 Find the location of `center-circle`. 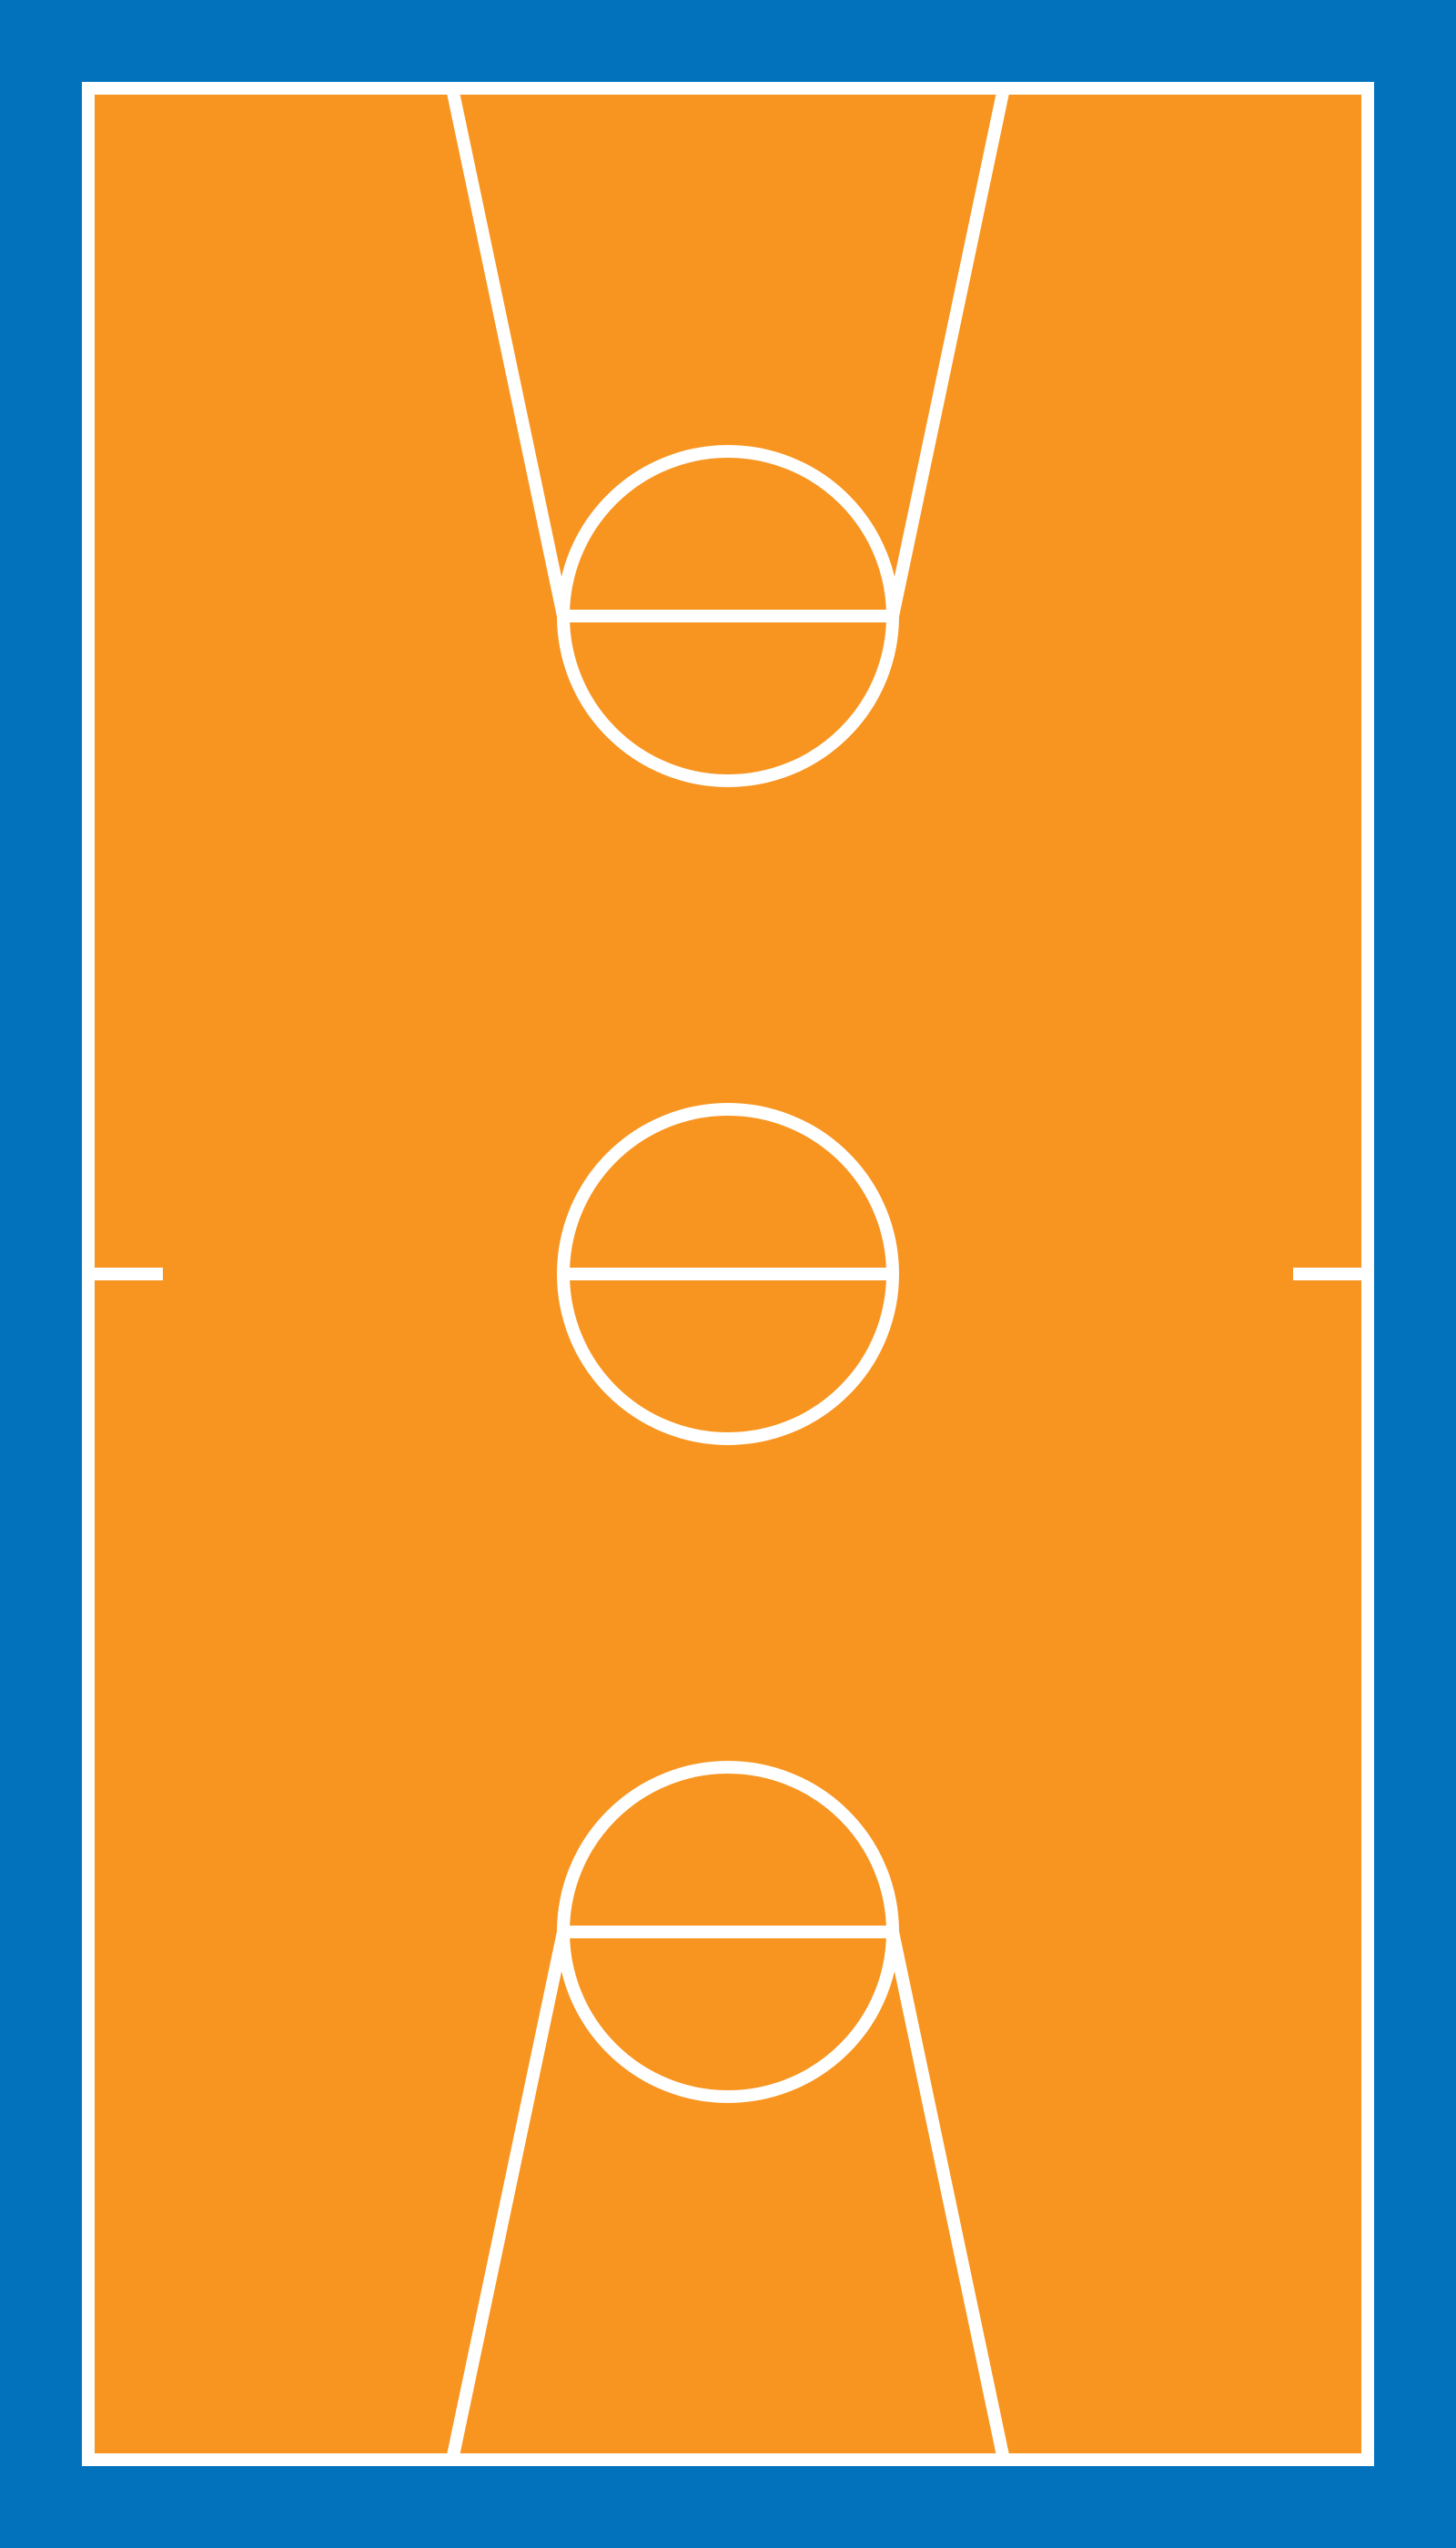

center-circle is located at coordinates (728, 1274).